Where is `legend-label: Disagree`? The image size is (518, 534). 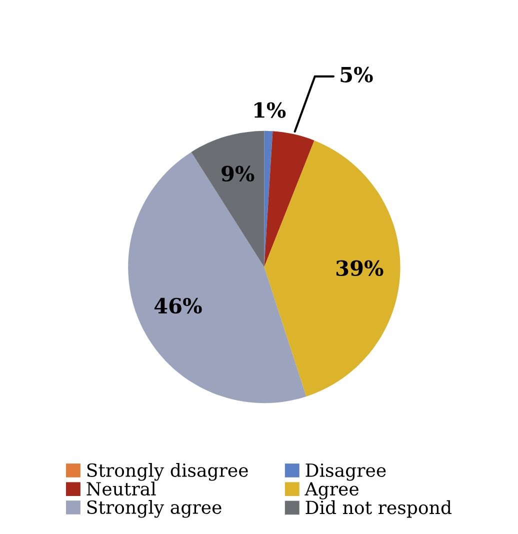 legend-label: Disagree is located at coordinates (346, 472).